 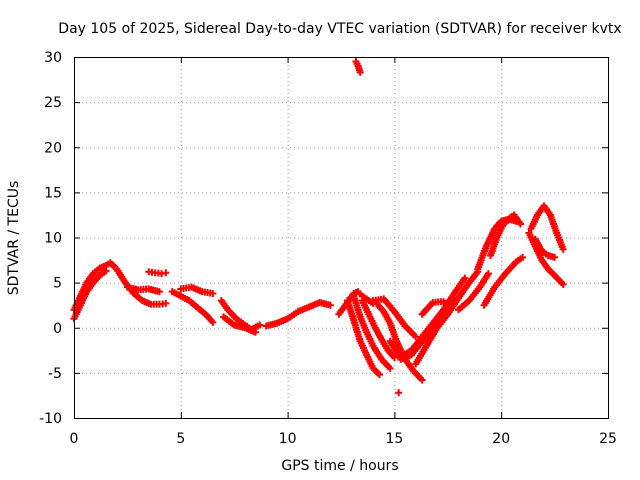 I want to click on y-tick-label: -10, so click(x=50, y=419).